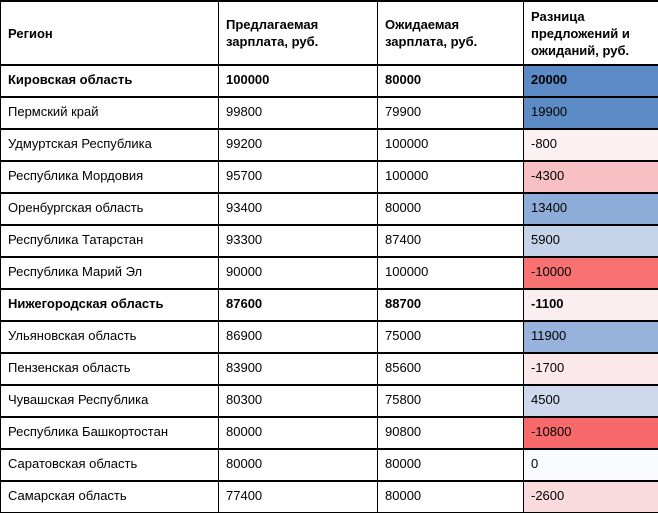 The width and height of the screenshot is (658, 513). I want to click on table-row: Оренбургская область 93400 80000 13400, so click(329, 209).